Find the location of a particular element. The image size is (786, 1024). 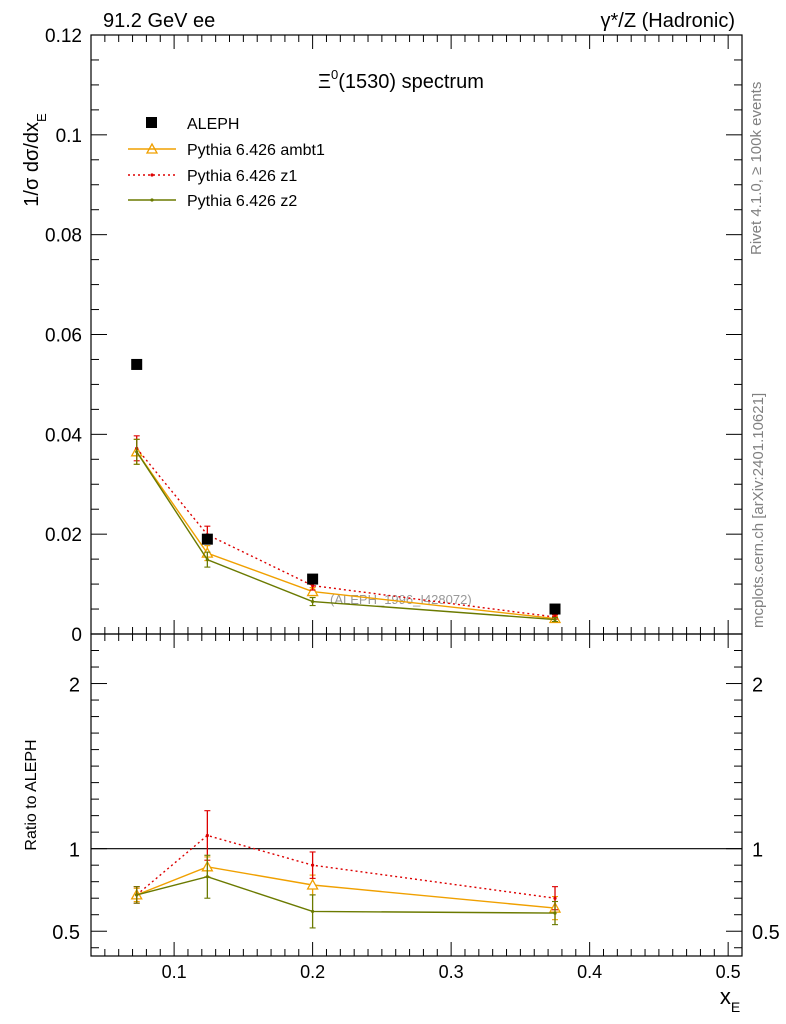

legend-marker-z2 is located at coordinates (152, 200).